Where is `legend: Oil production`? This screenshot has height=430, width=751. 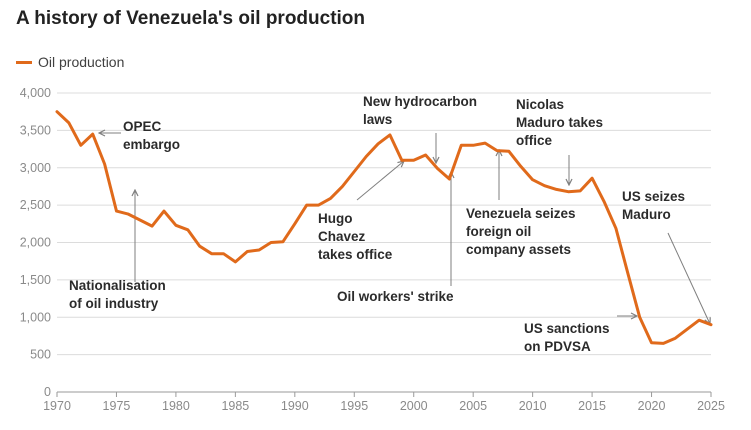 legend: Oil production is located at coordinates (70, 62).